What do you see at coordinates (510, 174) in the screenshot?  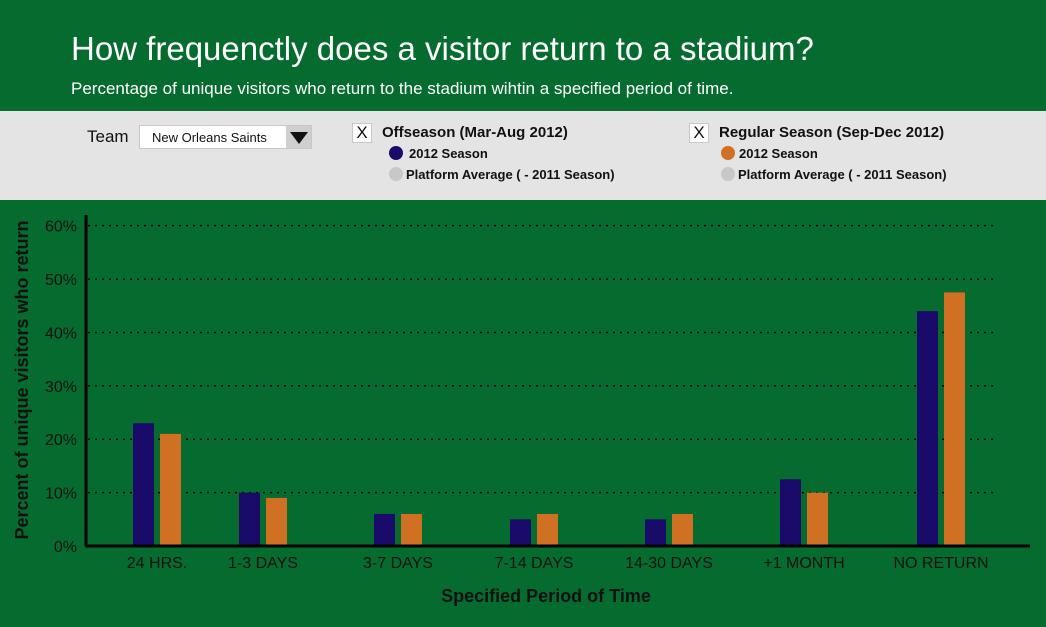 I see `offseason-avg-label: Platform Average ( - 2011 Season)` at bounding box center [510, 174].